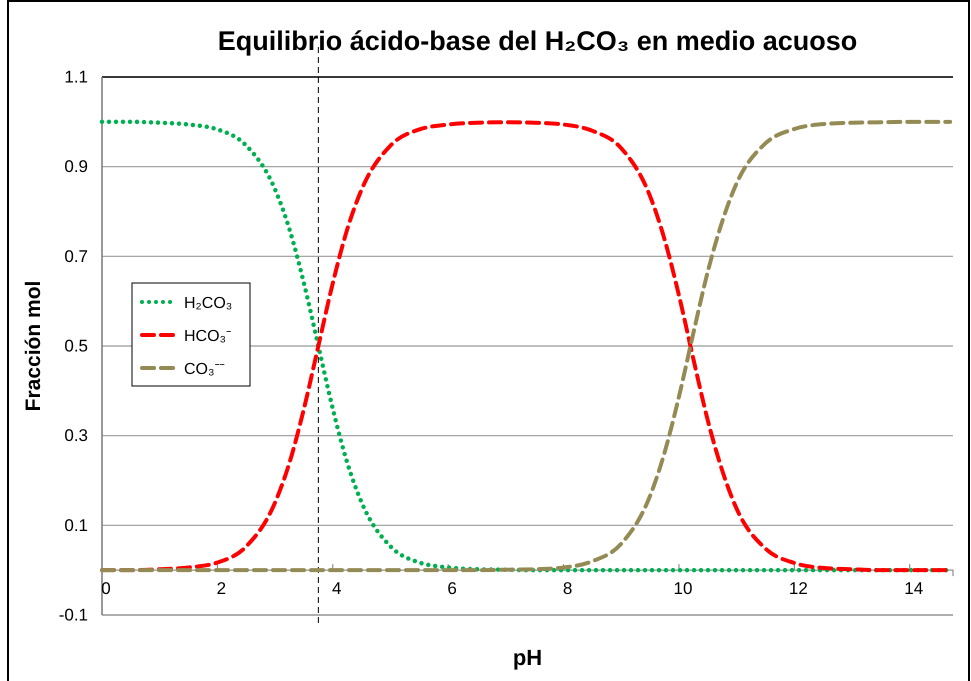 This screenshot has height=681, width=971. I want to click on y-tick-label: 0.5, so click(76, 346).